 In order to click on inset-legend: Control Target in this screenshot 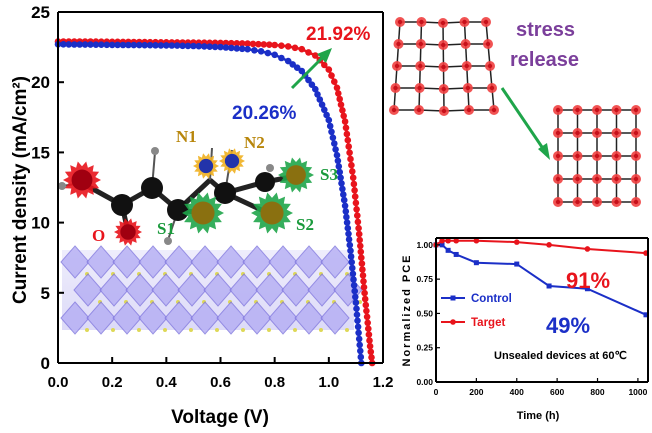, I will do `click(476, 311)`.